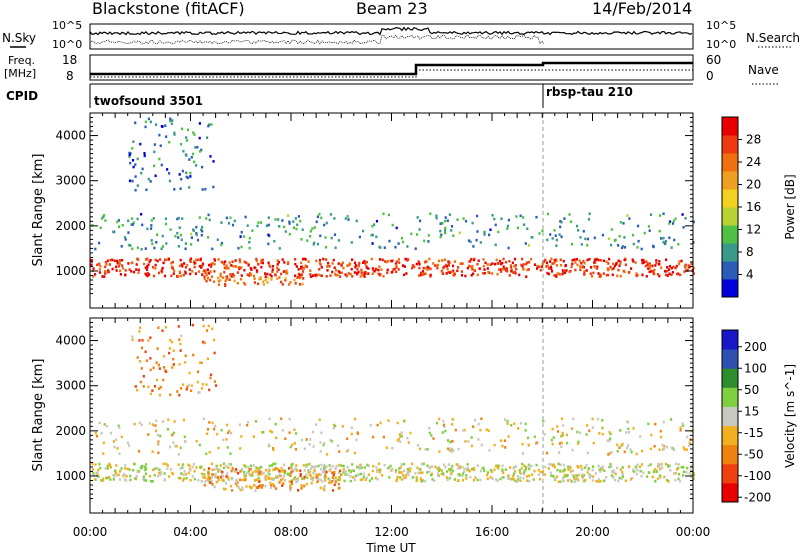 The width and height of the screenshot is (800, 554). I want to click on time-axis: 00:00 04:00 08:00 12:00 16:00 20:00 00:00, so click(392, 532).